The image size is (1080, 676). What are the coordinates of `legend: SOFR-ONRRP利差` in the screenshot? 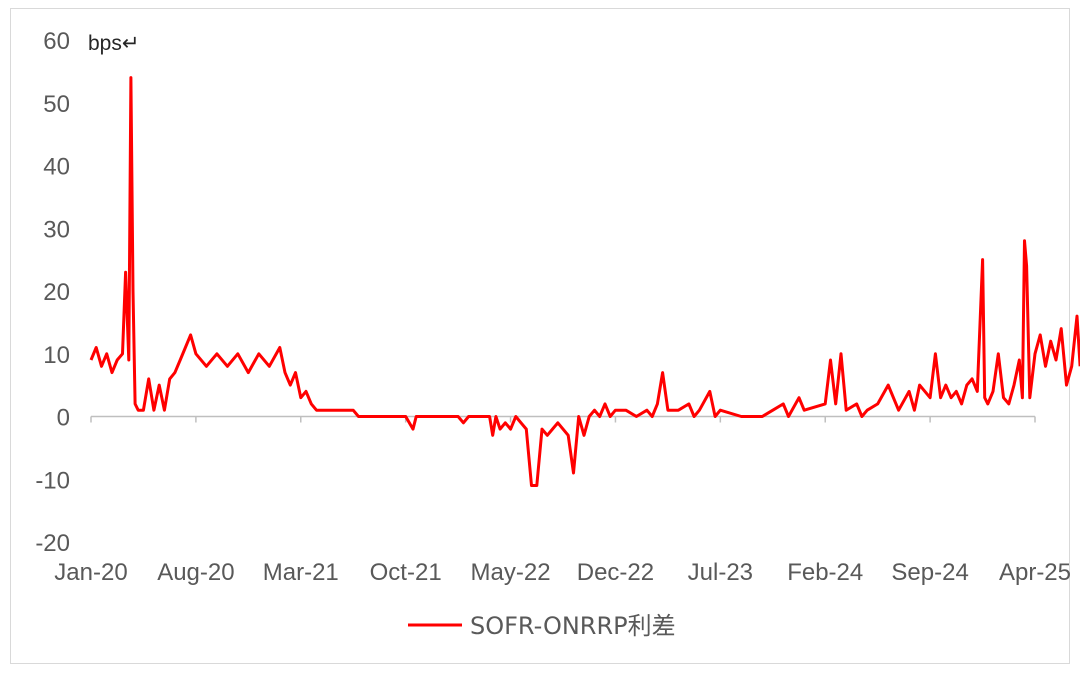 It's located at (542, 626).